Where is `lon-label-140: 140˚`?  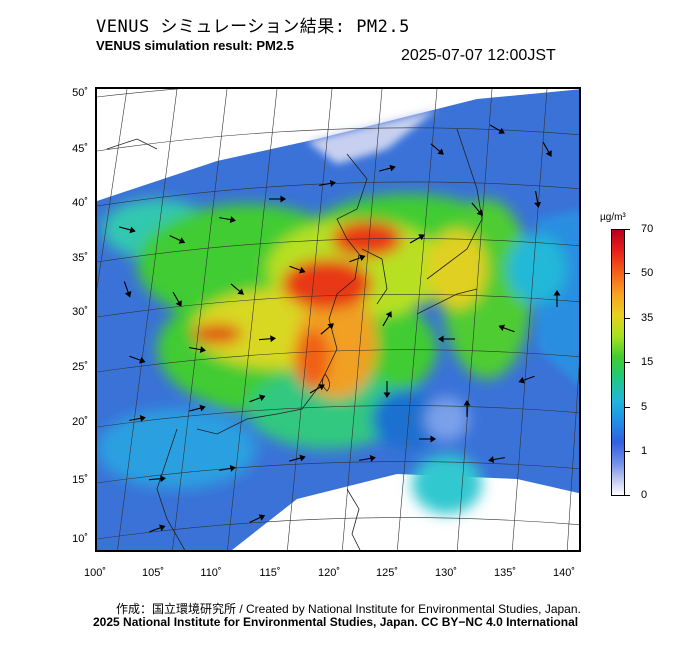 lon-label-140: 140˚ is located at coordinates (564, 573).